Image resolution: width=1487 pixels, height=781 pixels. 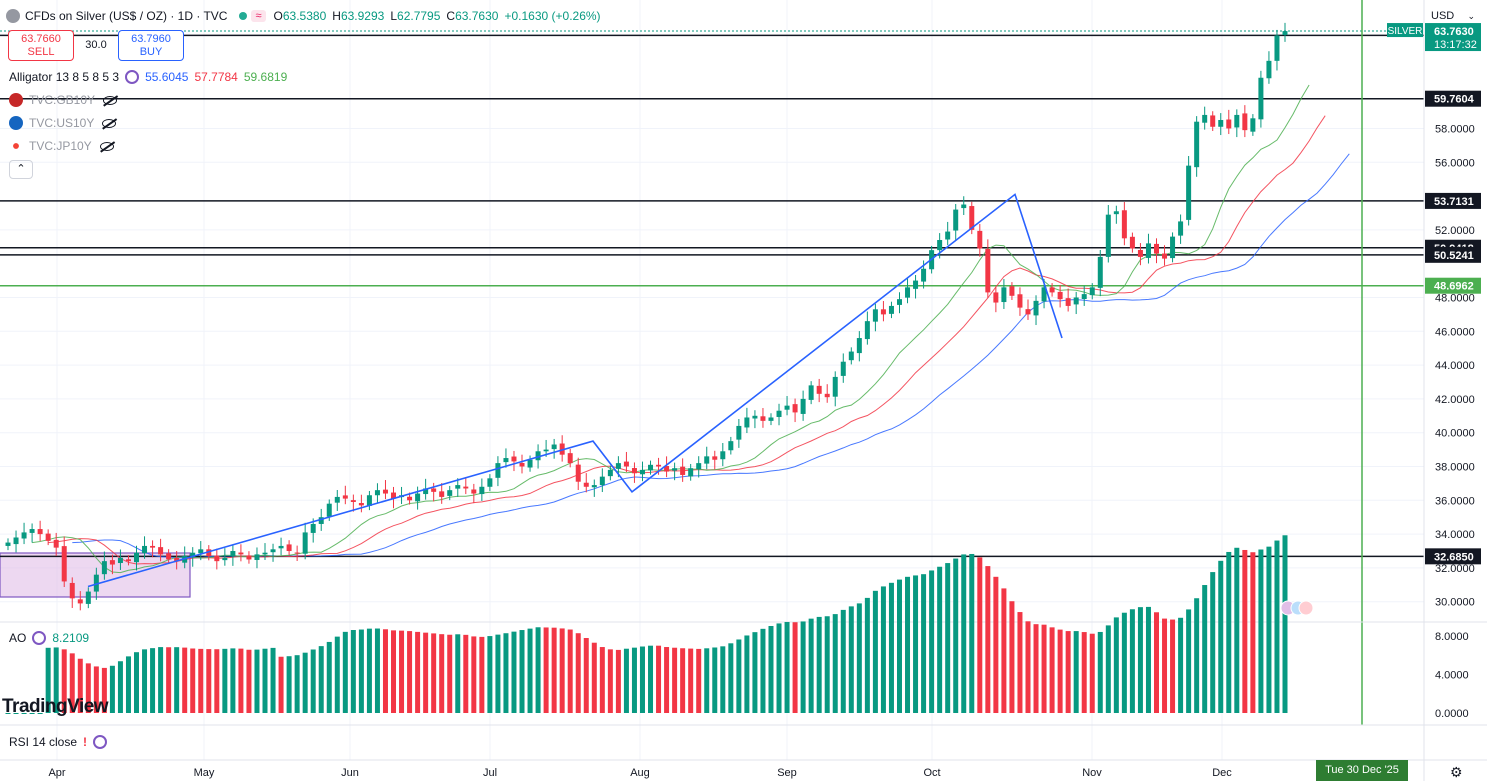 I want to click on sell-button: 63.7660 SELL, so click(x=41, y=45).